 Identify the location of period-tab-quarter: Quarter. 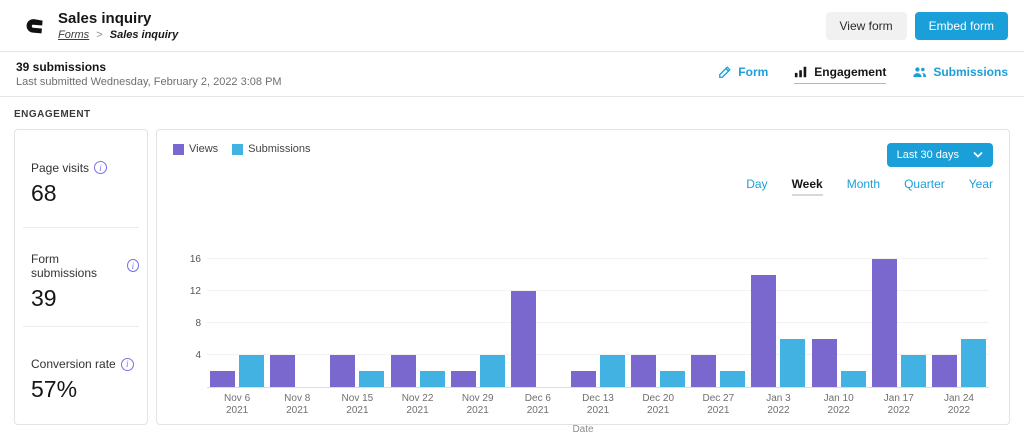
(924, 184).